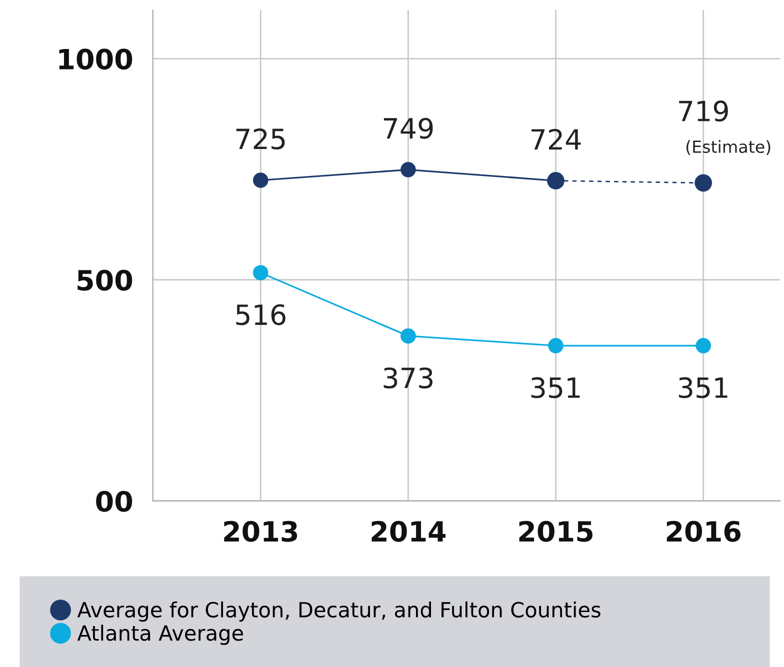 This screenshot has height=667, width=784. Describe the element at coordinates (728, 148) in the screenshot. I see `annotation: (Estimate)` at that location.